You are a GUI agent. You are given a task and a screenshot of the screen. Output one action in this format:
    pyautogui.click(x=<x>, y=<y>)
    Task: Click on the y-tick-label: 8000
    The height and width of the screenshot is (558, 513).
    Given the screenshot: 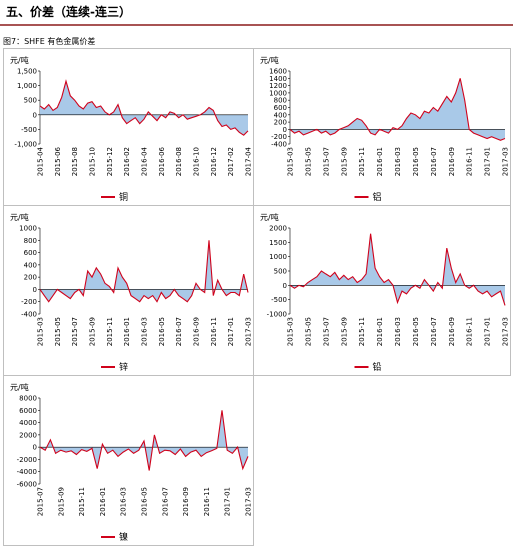 What is the action you would take?
    pyautogui.click(x=28, y=399)
    